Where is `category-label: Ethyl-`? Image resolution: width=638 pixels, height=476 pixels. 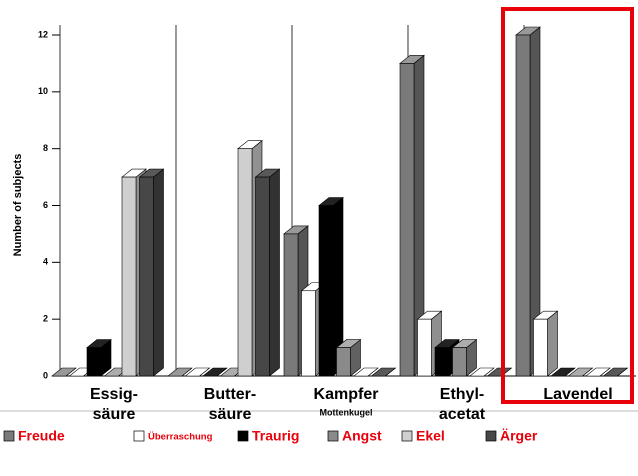 category-label: Ethyl- is located at coordinates (462, 394).